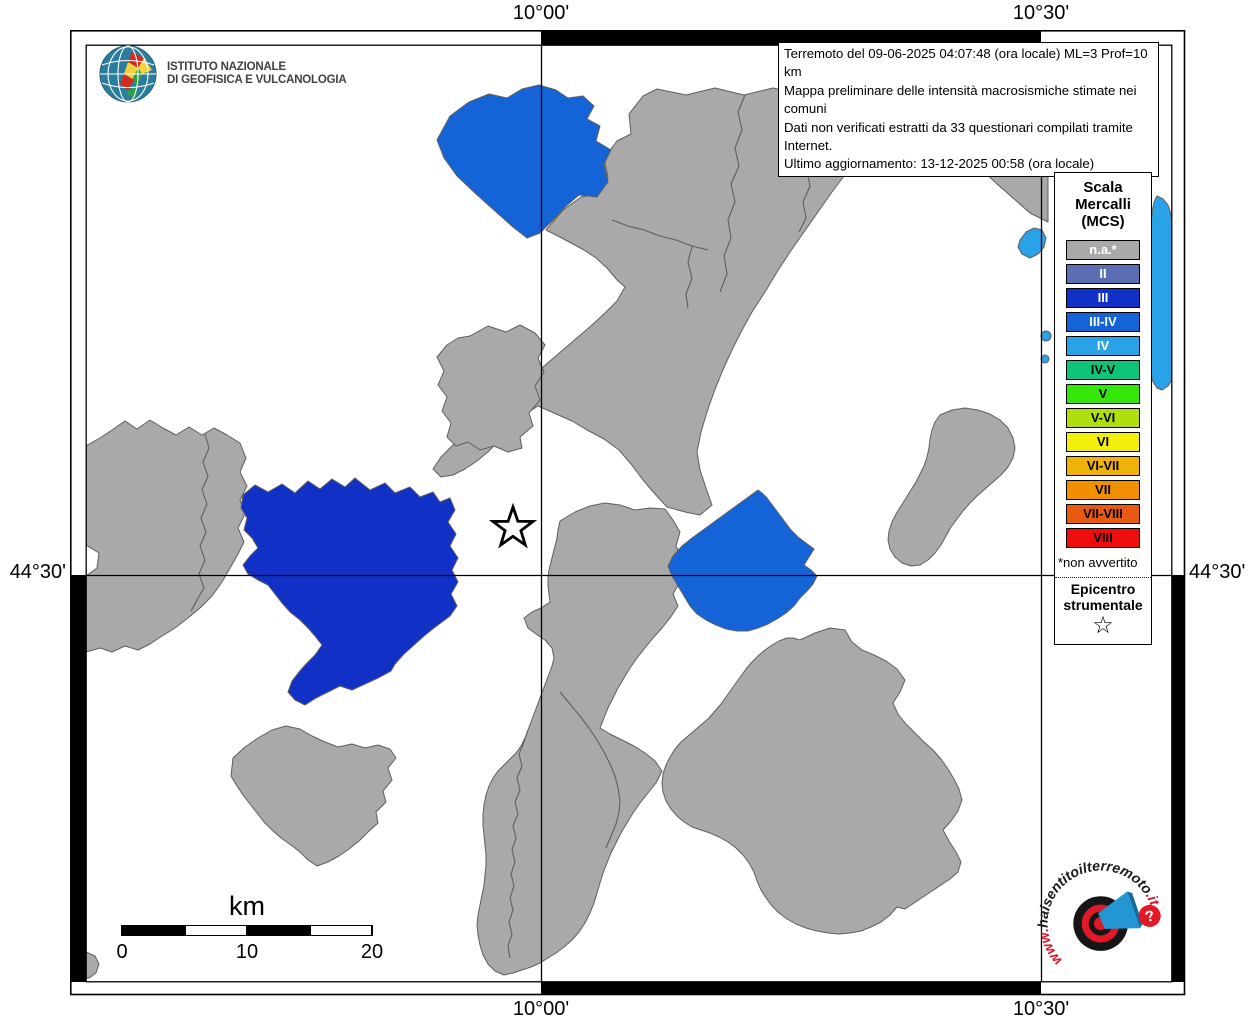 This screenshot has width=1255, height=1024. Describe the element at coordinates (541, 1009) in the screenshot. I see `axis-label-bottom-left: 10°00'` at that location.